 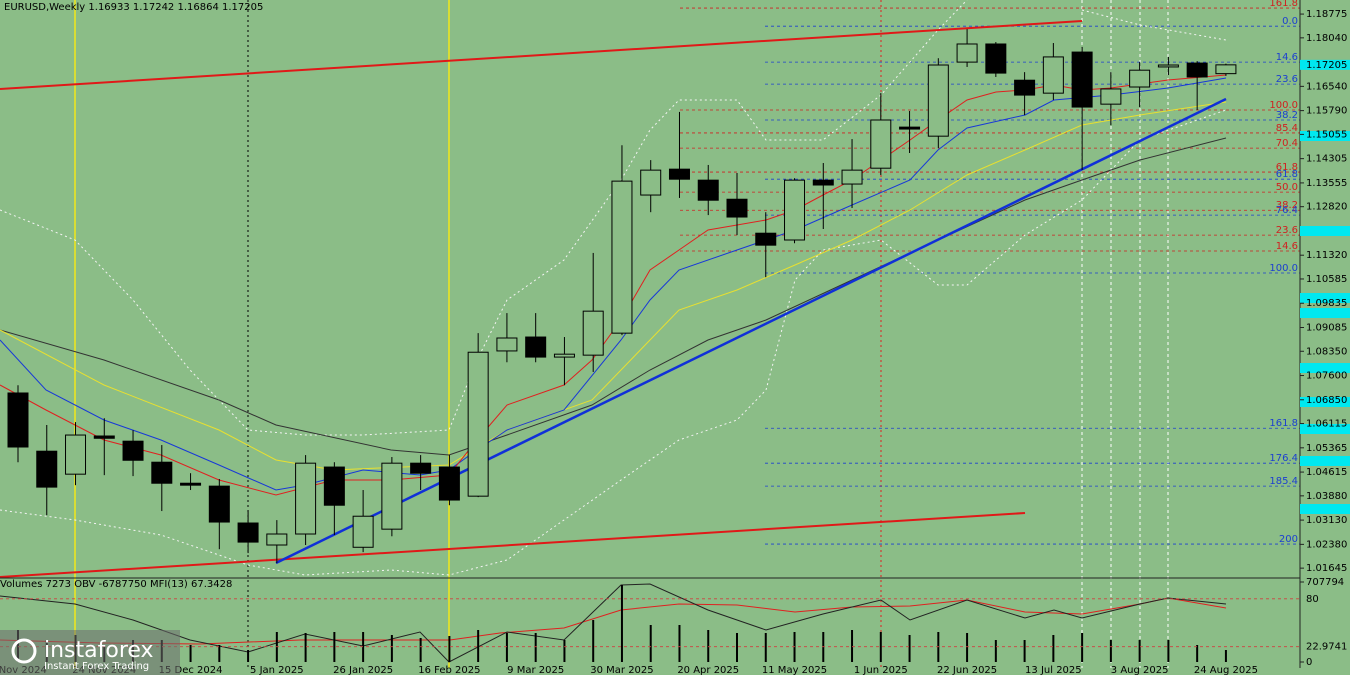 I want to click on y-tick-label: 1.18775, so click(x=1326, y=14).